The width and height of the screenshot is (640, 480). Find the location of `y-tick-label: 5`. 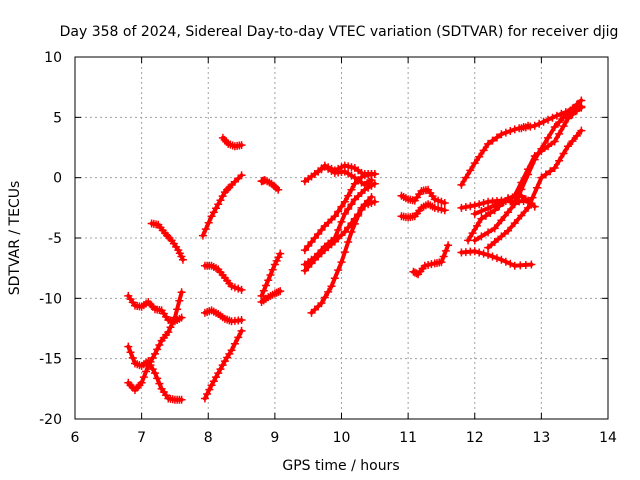

y-tick-label: 5 is located at coordinates (57, 118).